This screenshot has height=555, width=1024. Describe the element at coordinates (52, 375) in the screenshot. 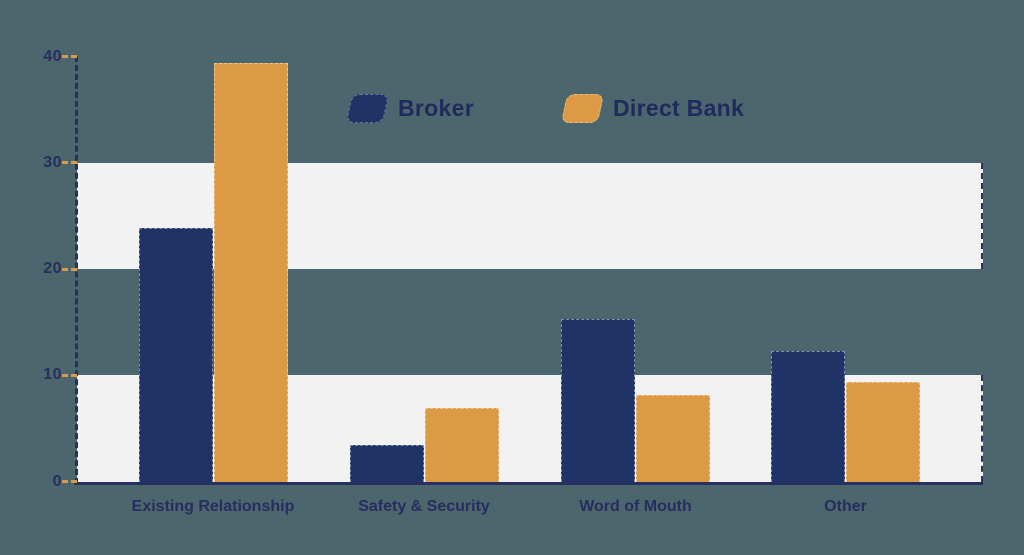

I see `y-tick-label-10: 10` at that location.